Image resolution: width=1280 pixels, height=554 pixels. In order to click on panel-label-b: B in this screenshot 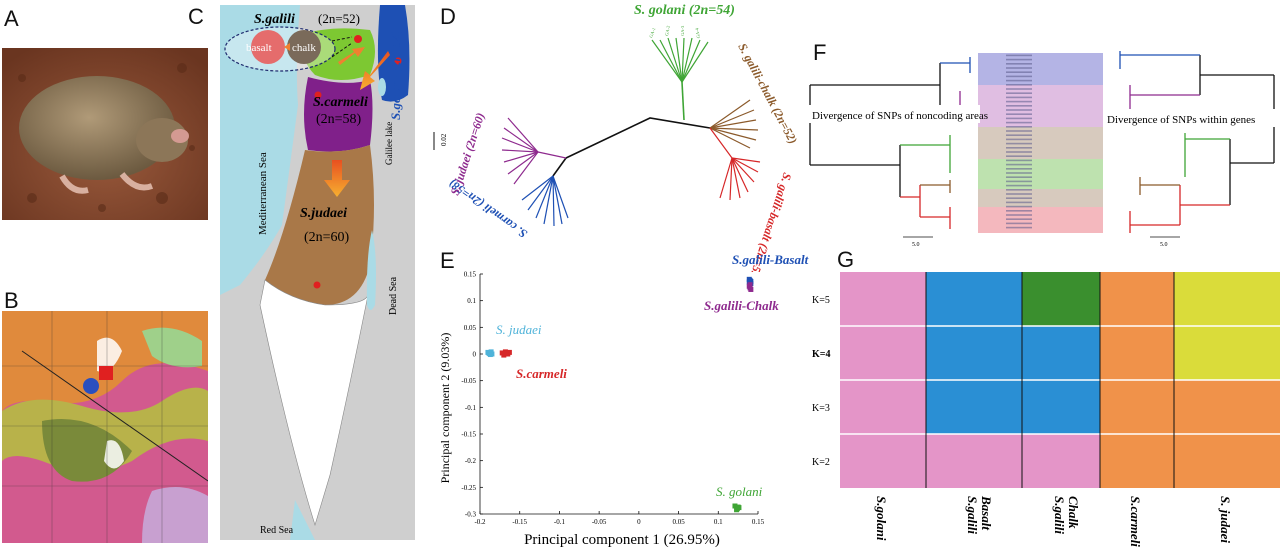, I will do `click(11, 300)`.